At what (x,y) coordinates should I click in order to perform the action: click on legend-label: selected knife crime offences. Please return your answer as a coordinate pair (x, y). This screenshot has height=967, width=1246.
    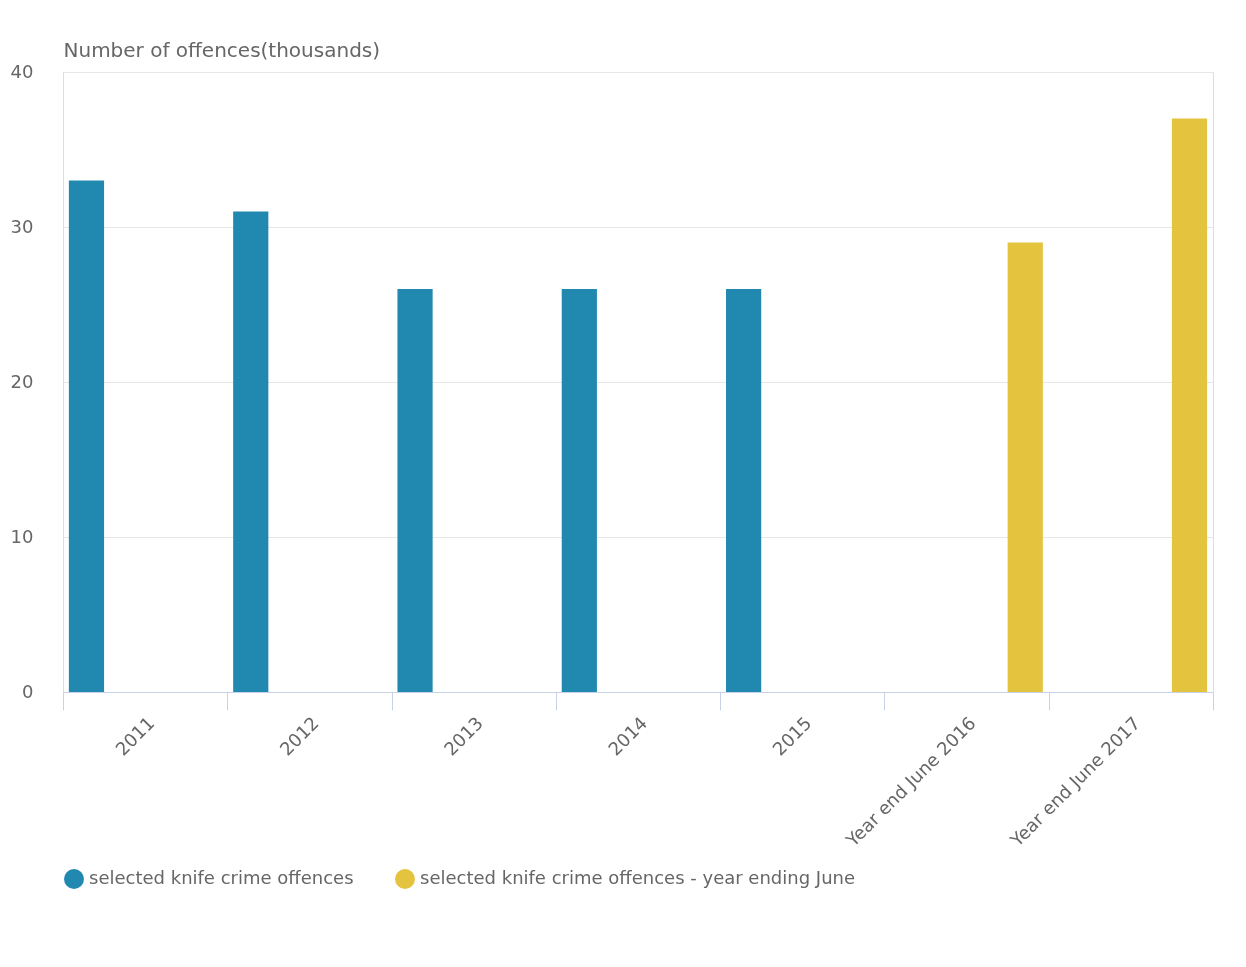
    Looking at the image, I should click on (221, 877).